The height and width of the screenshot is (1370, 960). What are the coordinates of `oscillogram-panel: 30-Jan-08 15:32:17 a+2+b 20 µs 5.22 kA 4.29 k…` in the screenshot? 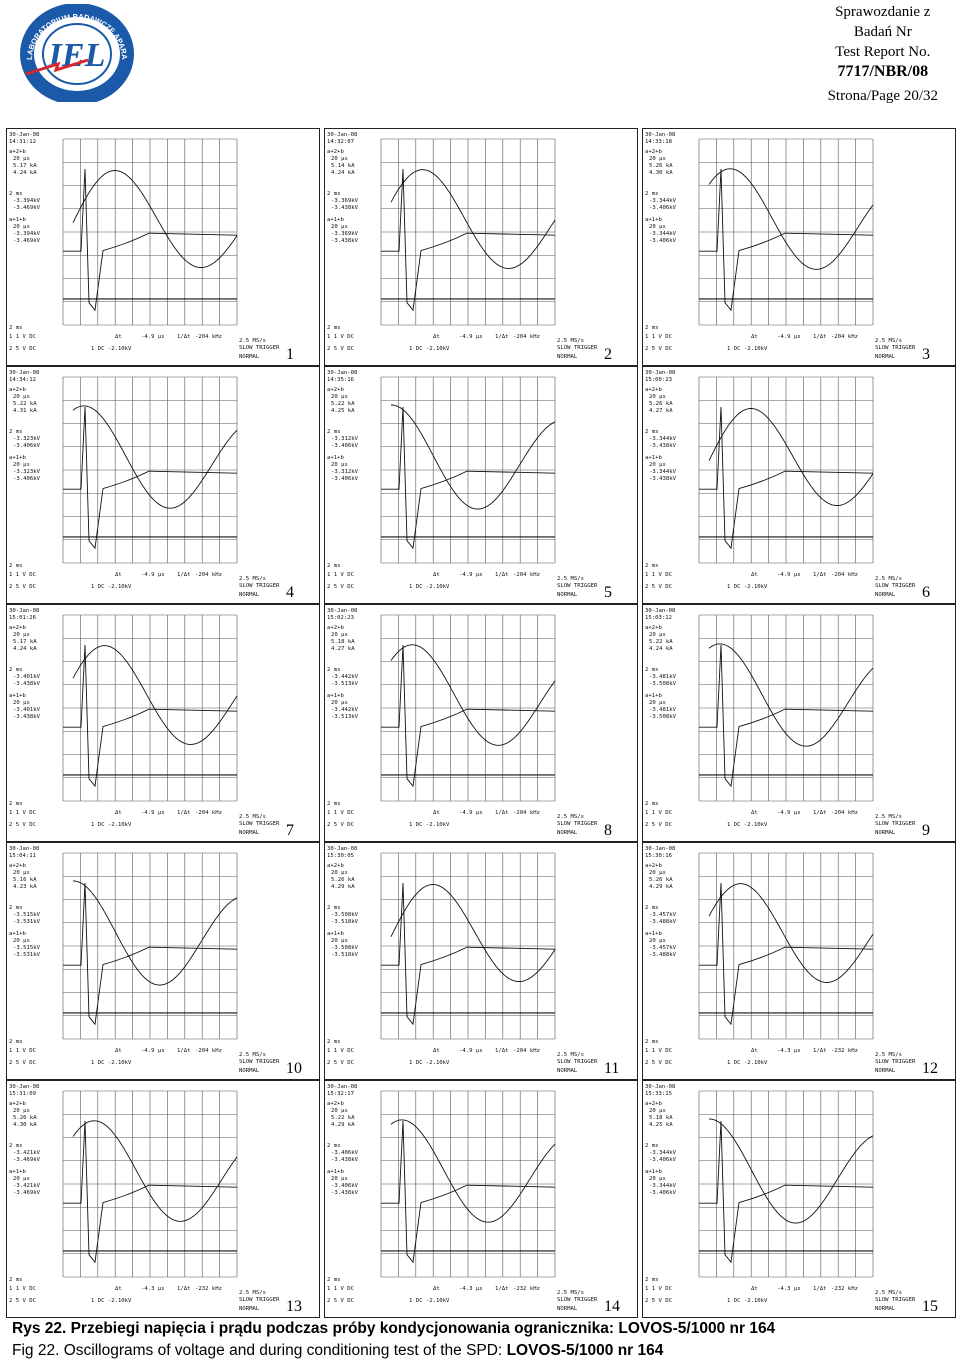 It's located at (481, 1199).